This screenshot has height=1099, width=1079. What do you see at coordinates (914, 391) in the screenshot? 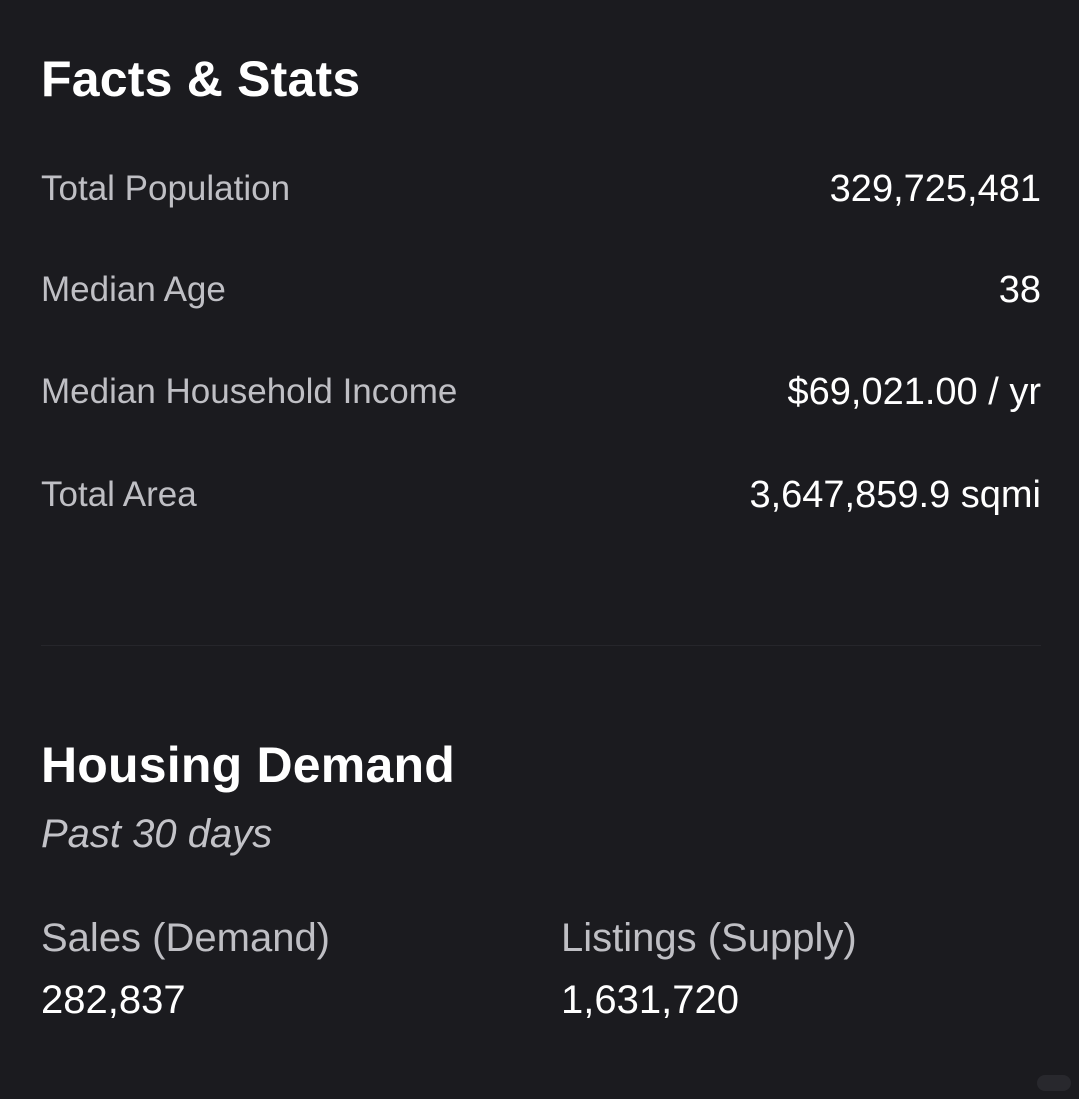
I see `stat-value: $69,021.00 / yr` at bounding box center [914, 391].